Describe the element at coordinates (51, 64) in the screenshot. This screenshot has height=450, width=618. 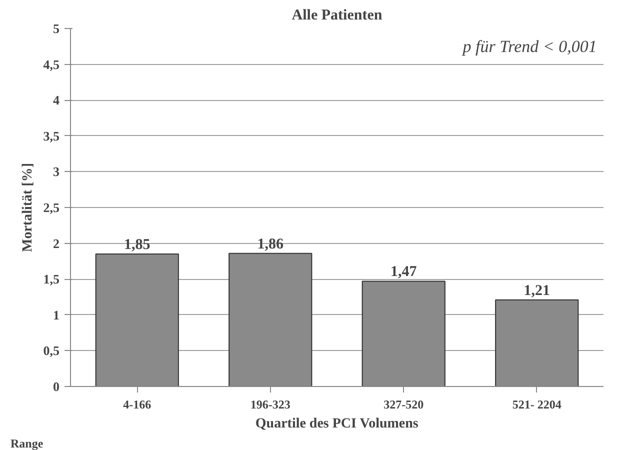
I see `y-tick-label: 4,5` at that location.